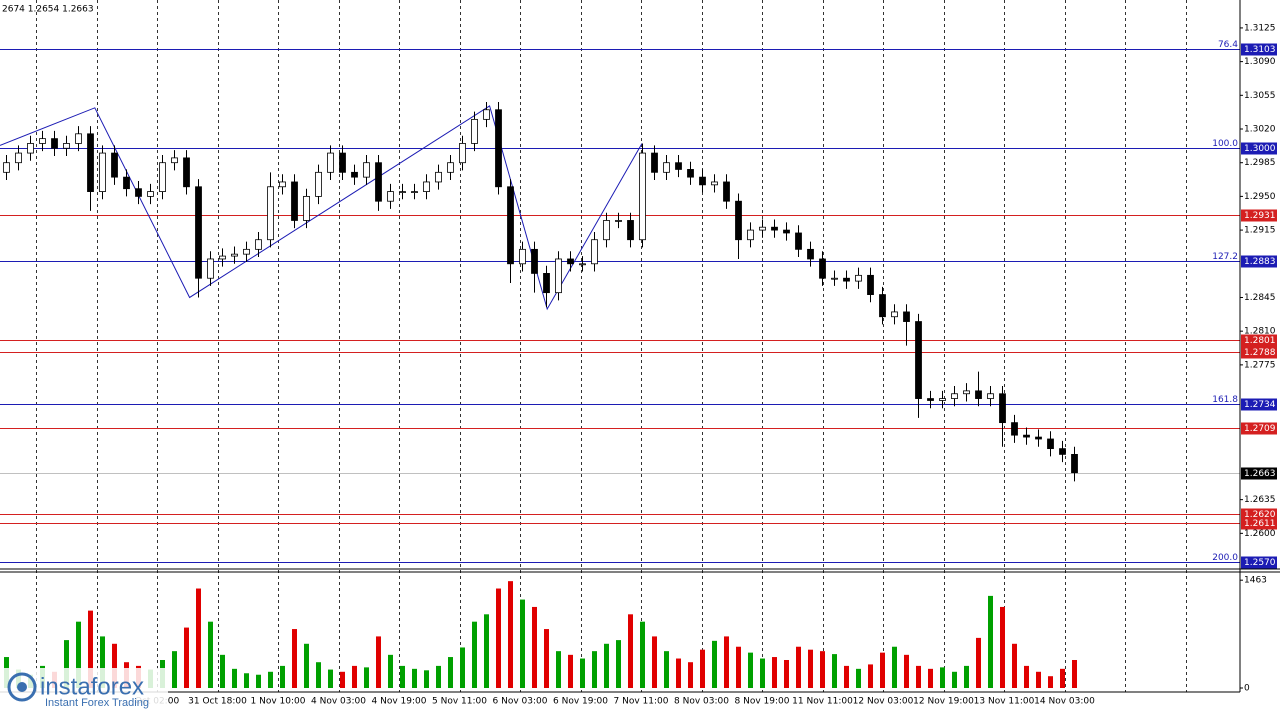 The height and width of the screenshot is (711, 1280). Describe the element at coordinates (217, 702) in the screenshot. I see `x-tick-label: 31 Oct 18:00` at that location.